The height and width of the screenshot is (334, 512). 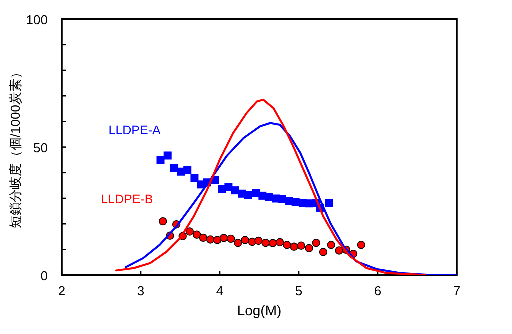 I want to click on x-tick-label: 5, so click(x=299, y=290).